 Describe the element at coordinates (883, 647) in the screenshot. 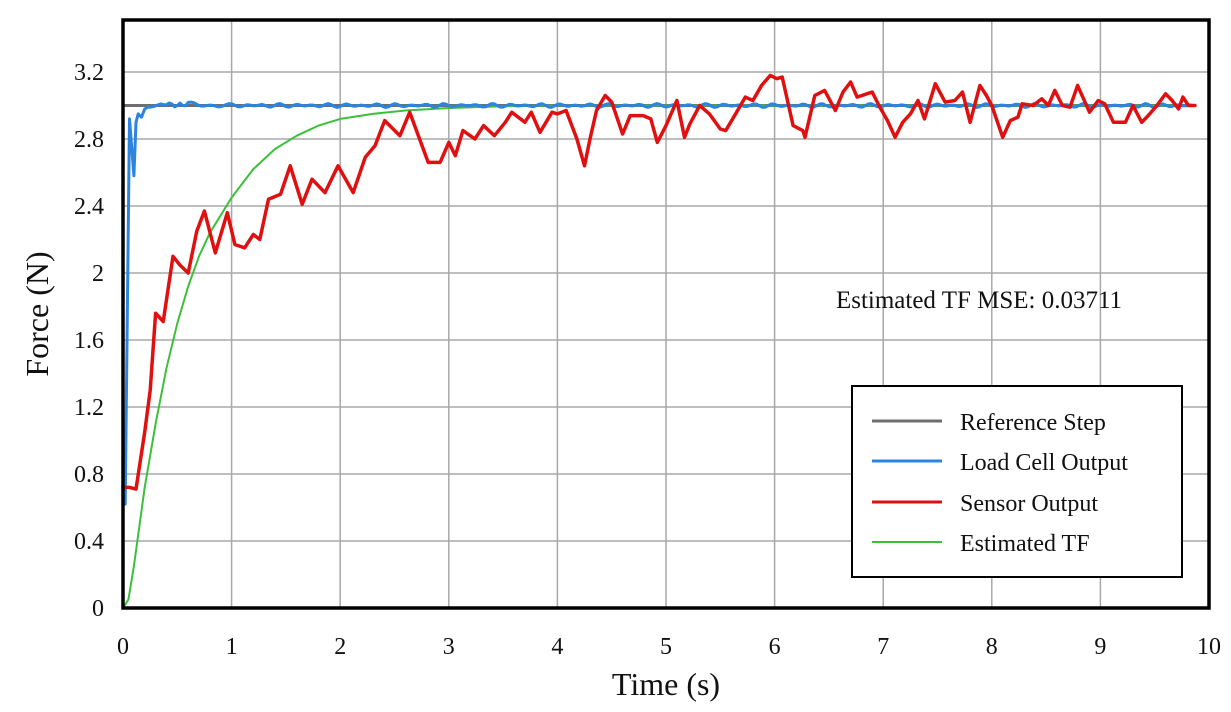

I see `x-tick-label: 7` at that location.